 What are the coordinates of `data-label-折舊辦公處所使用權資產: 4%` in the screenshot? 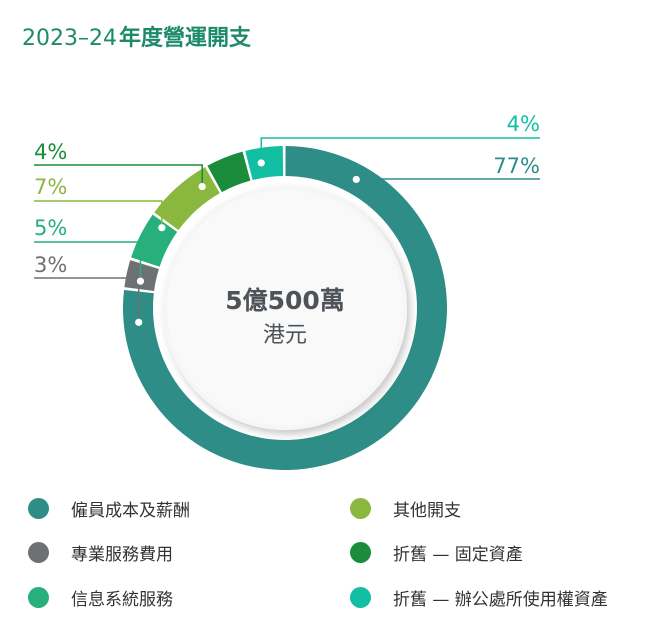 It's located at (523, 124).